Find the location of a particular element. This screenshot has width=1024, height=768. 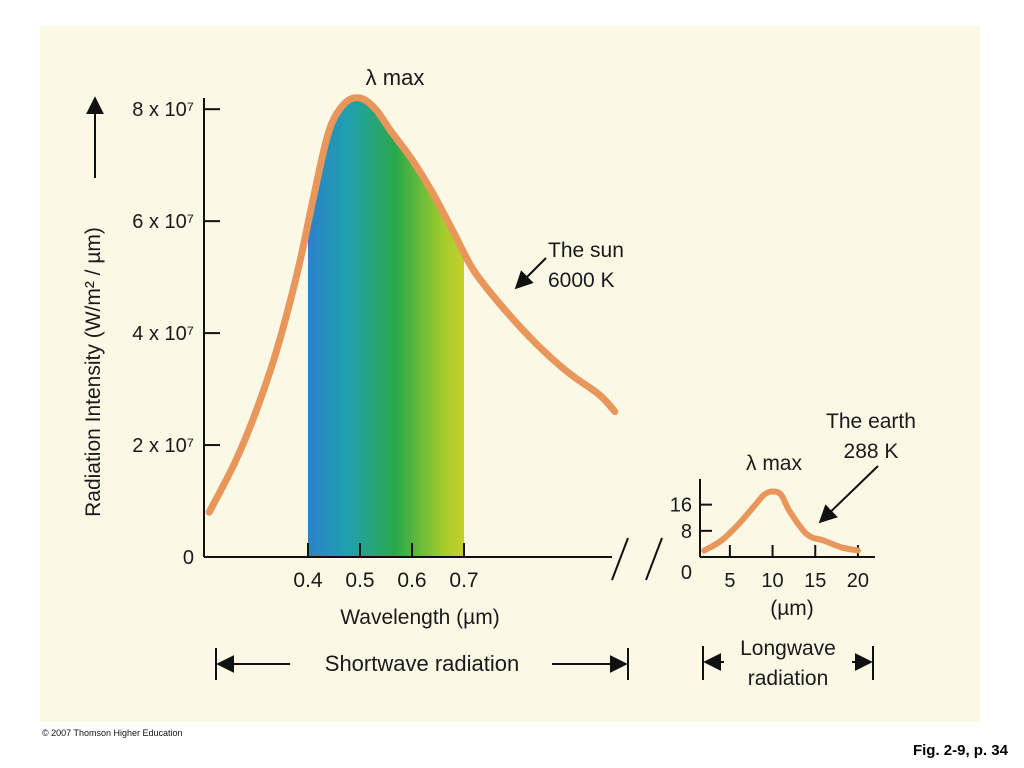

copyright-notice: © 2007 Thomson Higher Education is located at coordinates (112, 733).